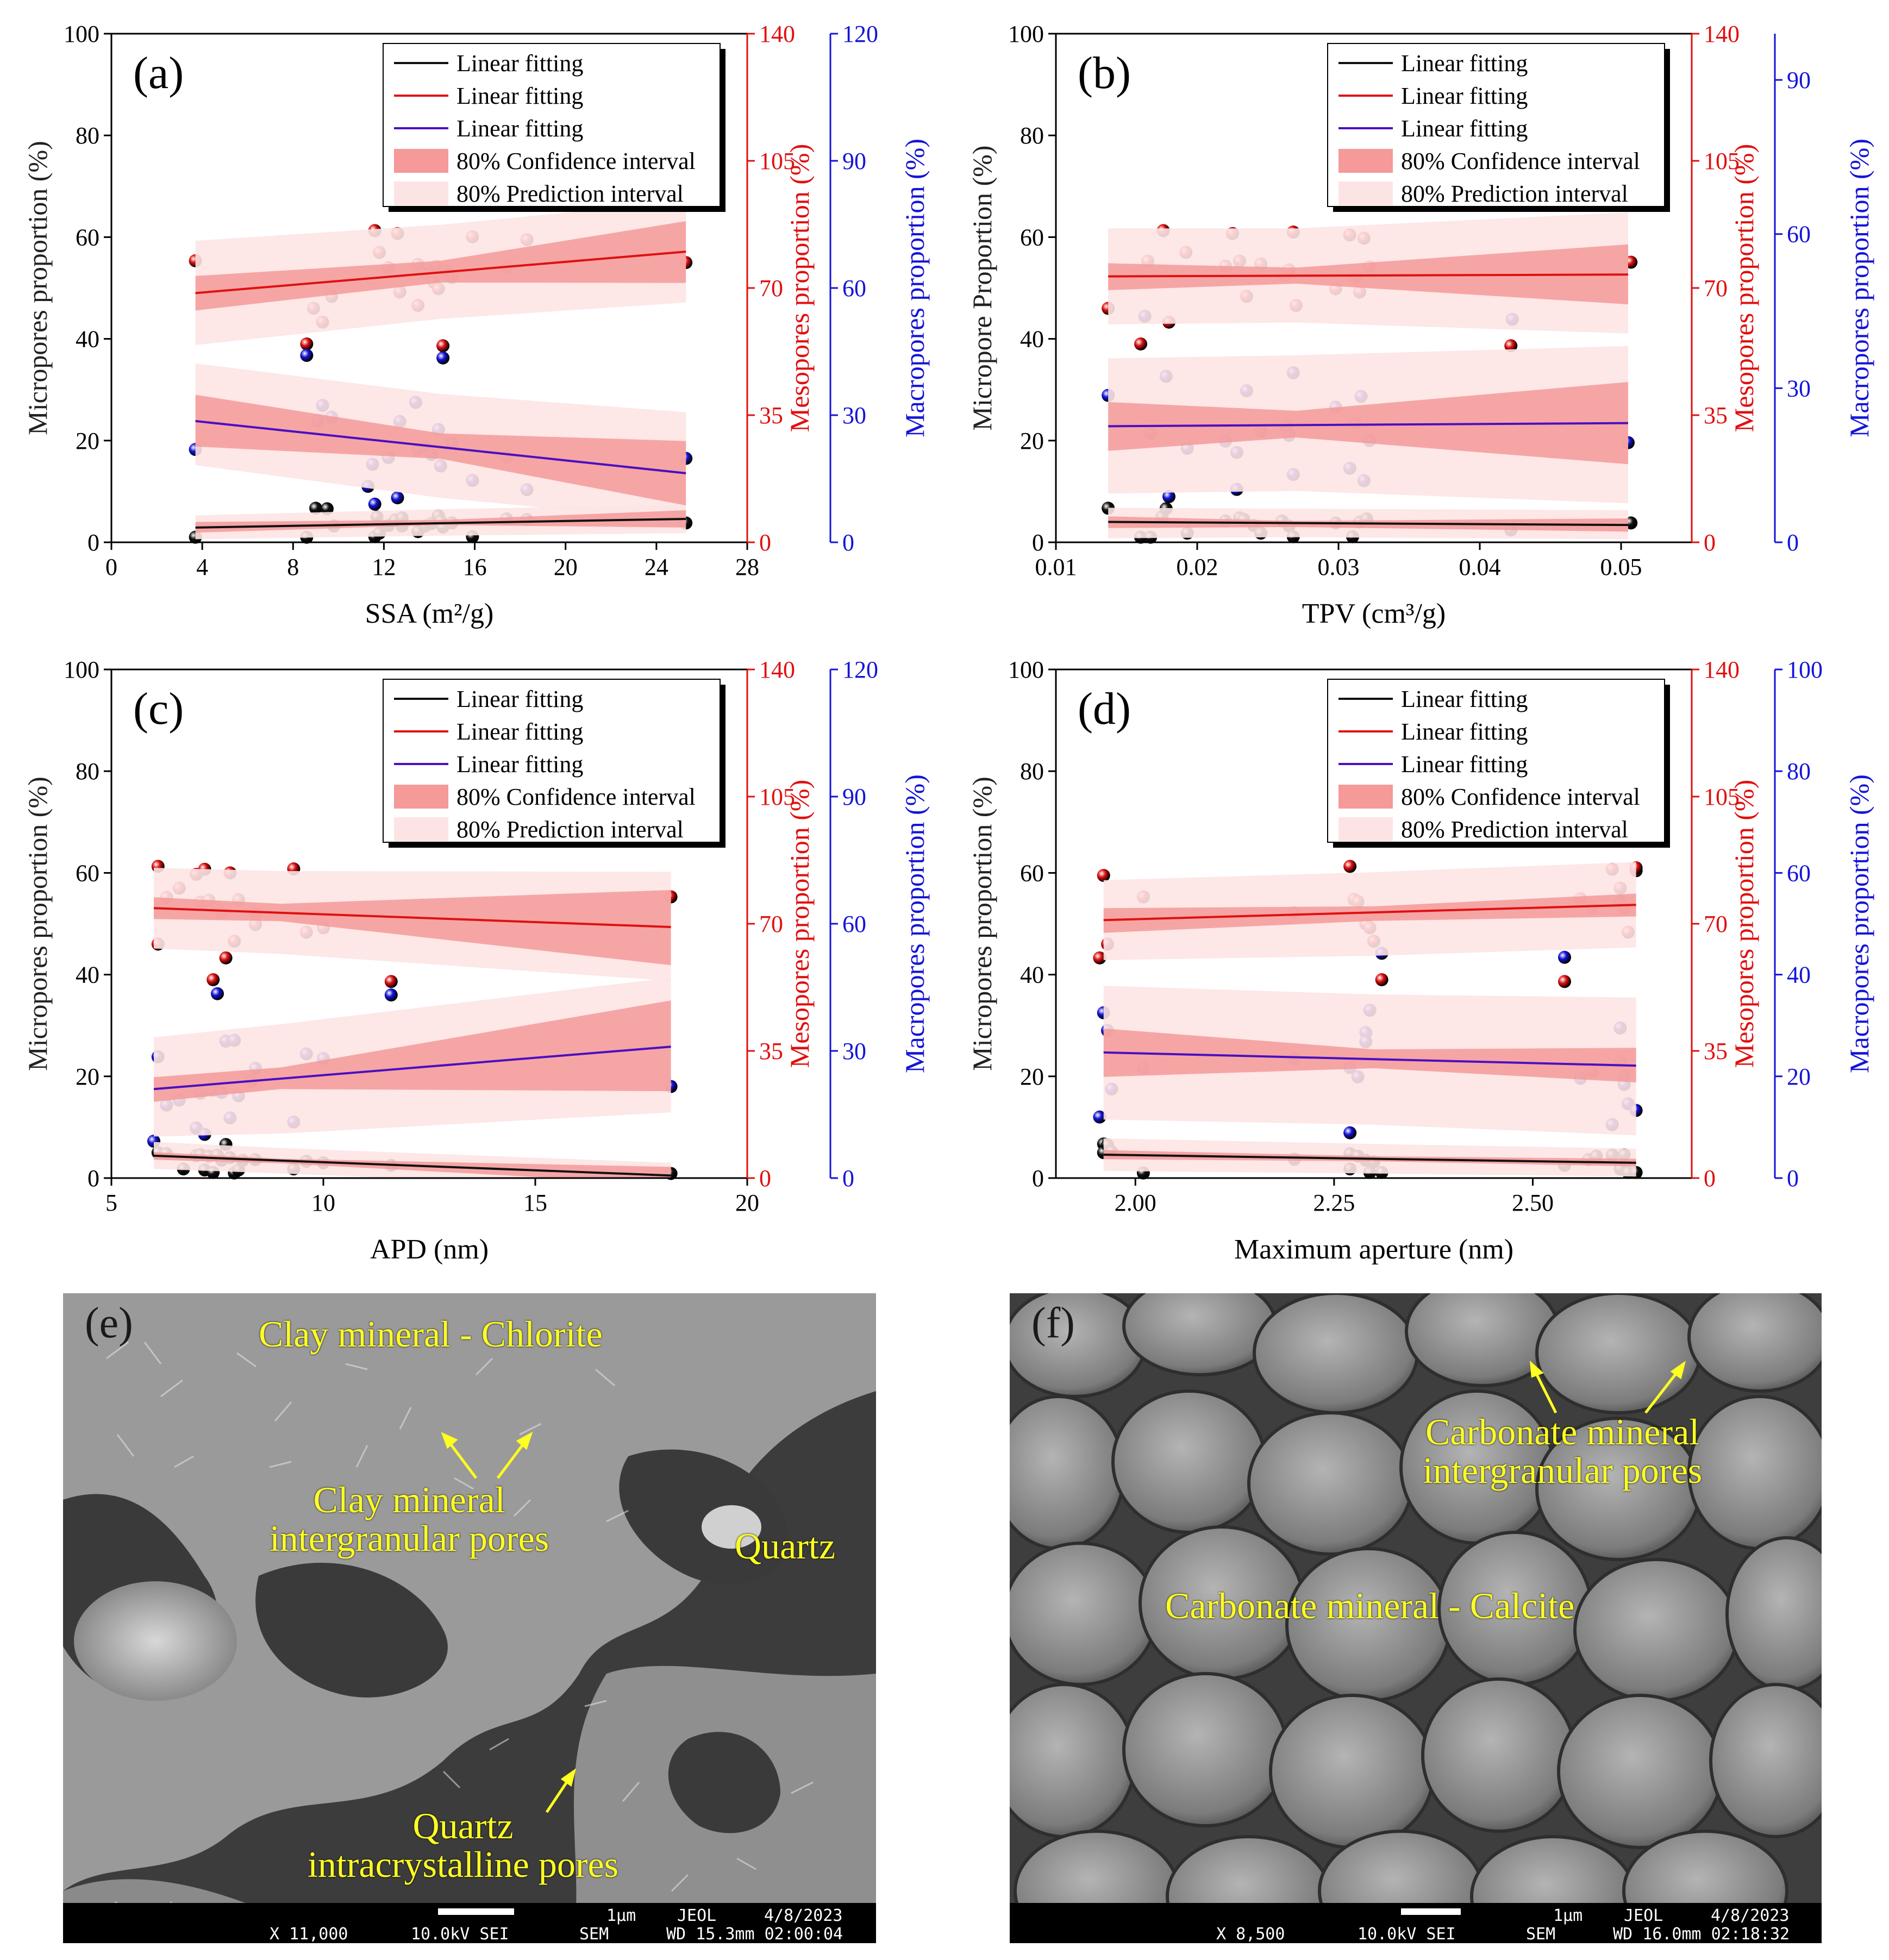 Image resolution: width=1889 pixels, height=1960 pixels. I want to click on y-meso-tick-label: 35, so click(771, 415).